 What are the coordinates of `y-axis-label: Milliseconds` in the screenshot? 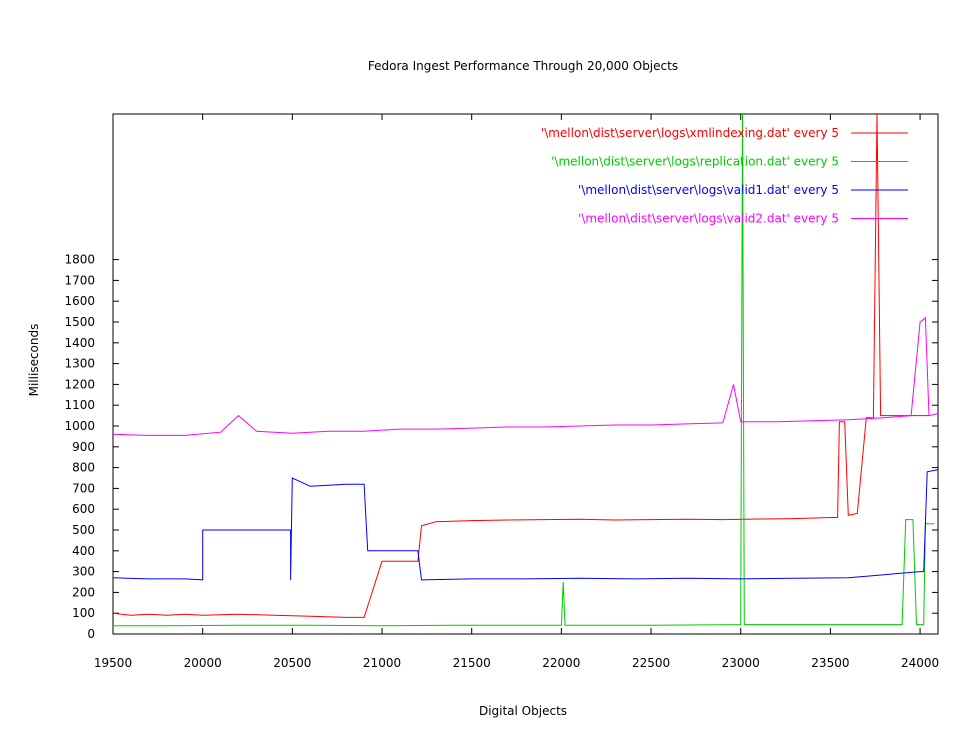 It's located at (34, 360).